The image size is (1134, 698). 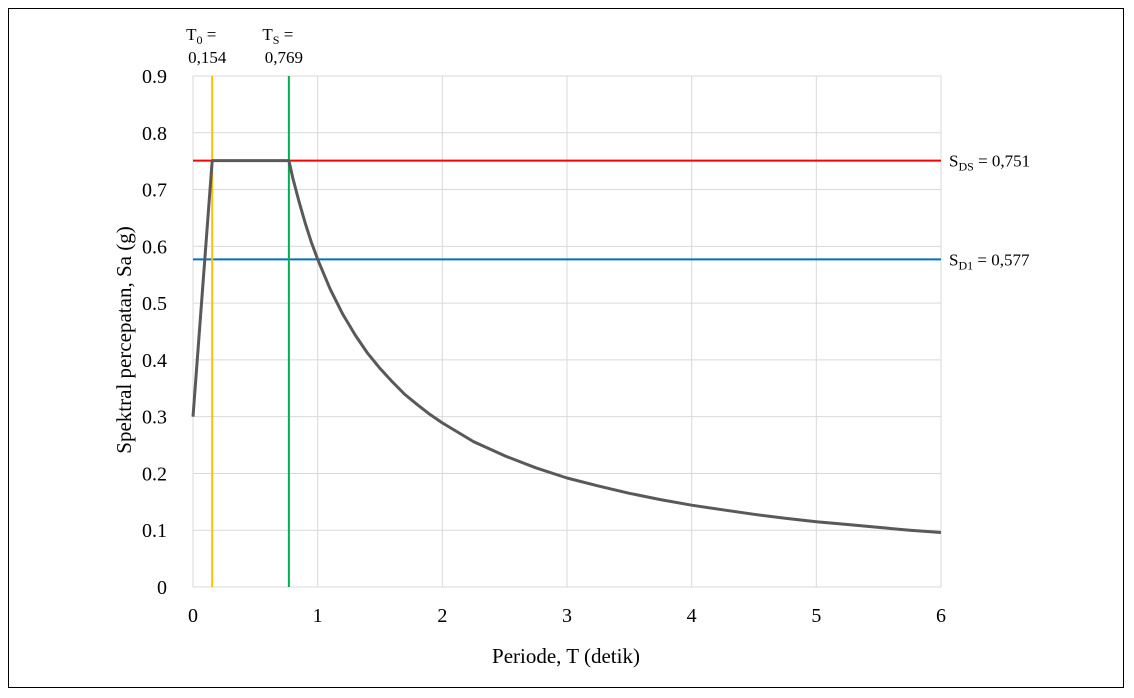 I want to click on y-tick-label-8: 0.8, so click(x=154, y=134).